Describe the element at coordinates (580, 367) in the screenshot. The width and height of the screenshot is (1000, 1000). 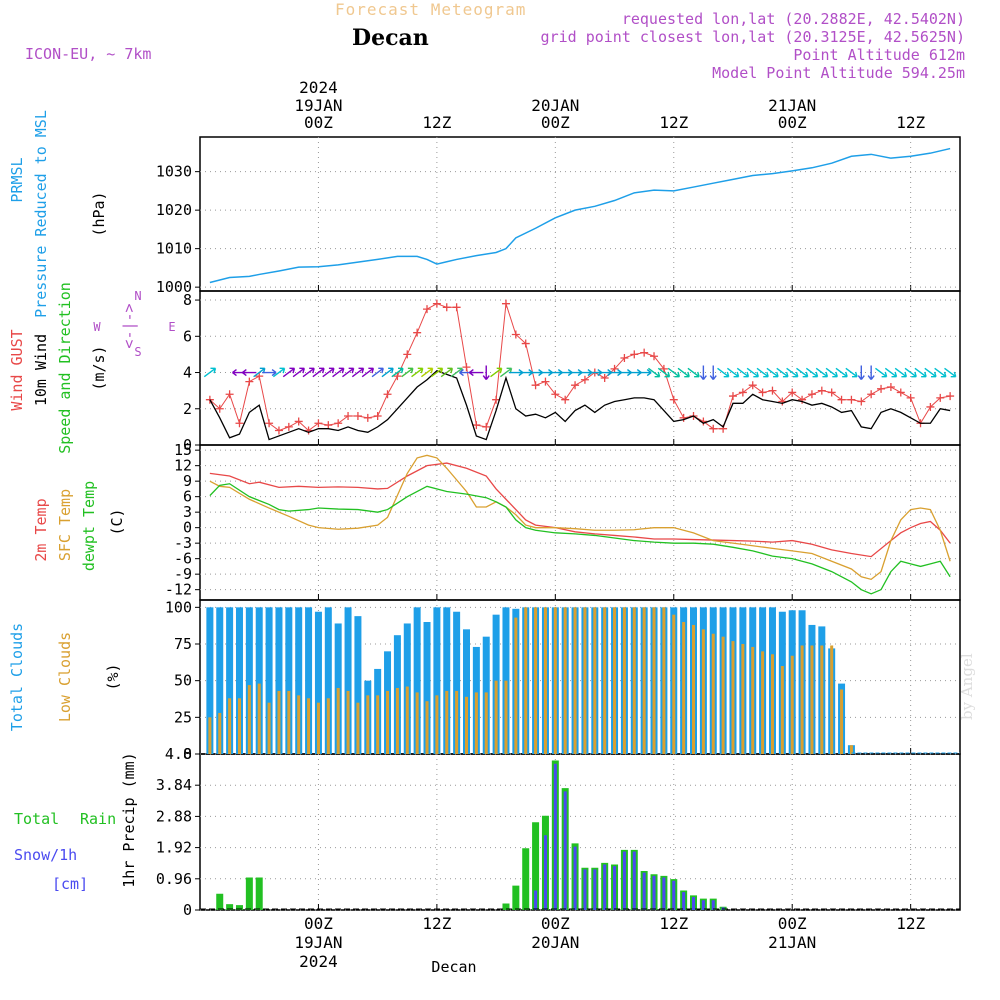
I see `gust-line` at that location.